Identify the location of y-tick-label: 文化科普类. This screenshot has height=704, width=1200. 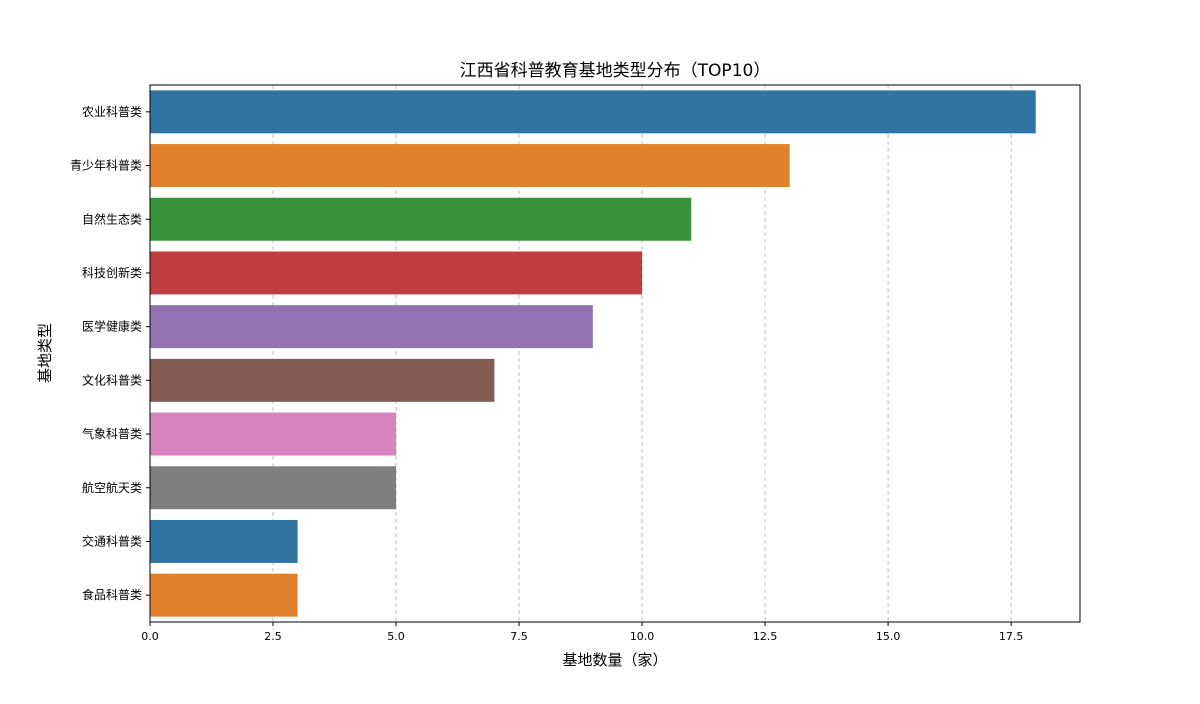
(112, 379).